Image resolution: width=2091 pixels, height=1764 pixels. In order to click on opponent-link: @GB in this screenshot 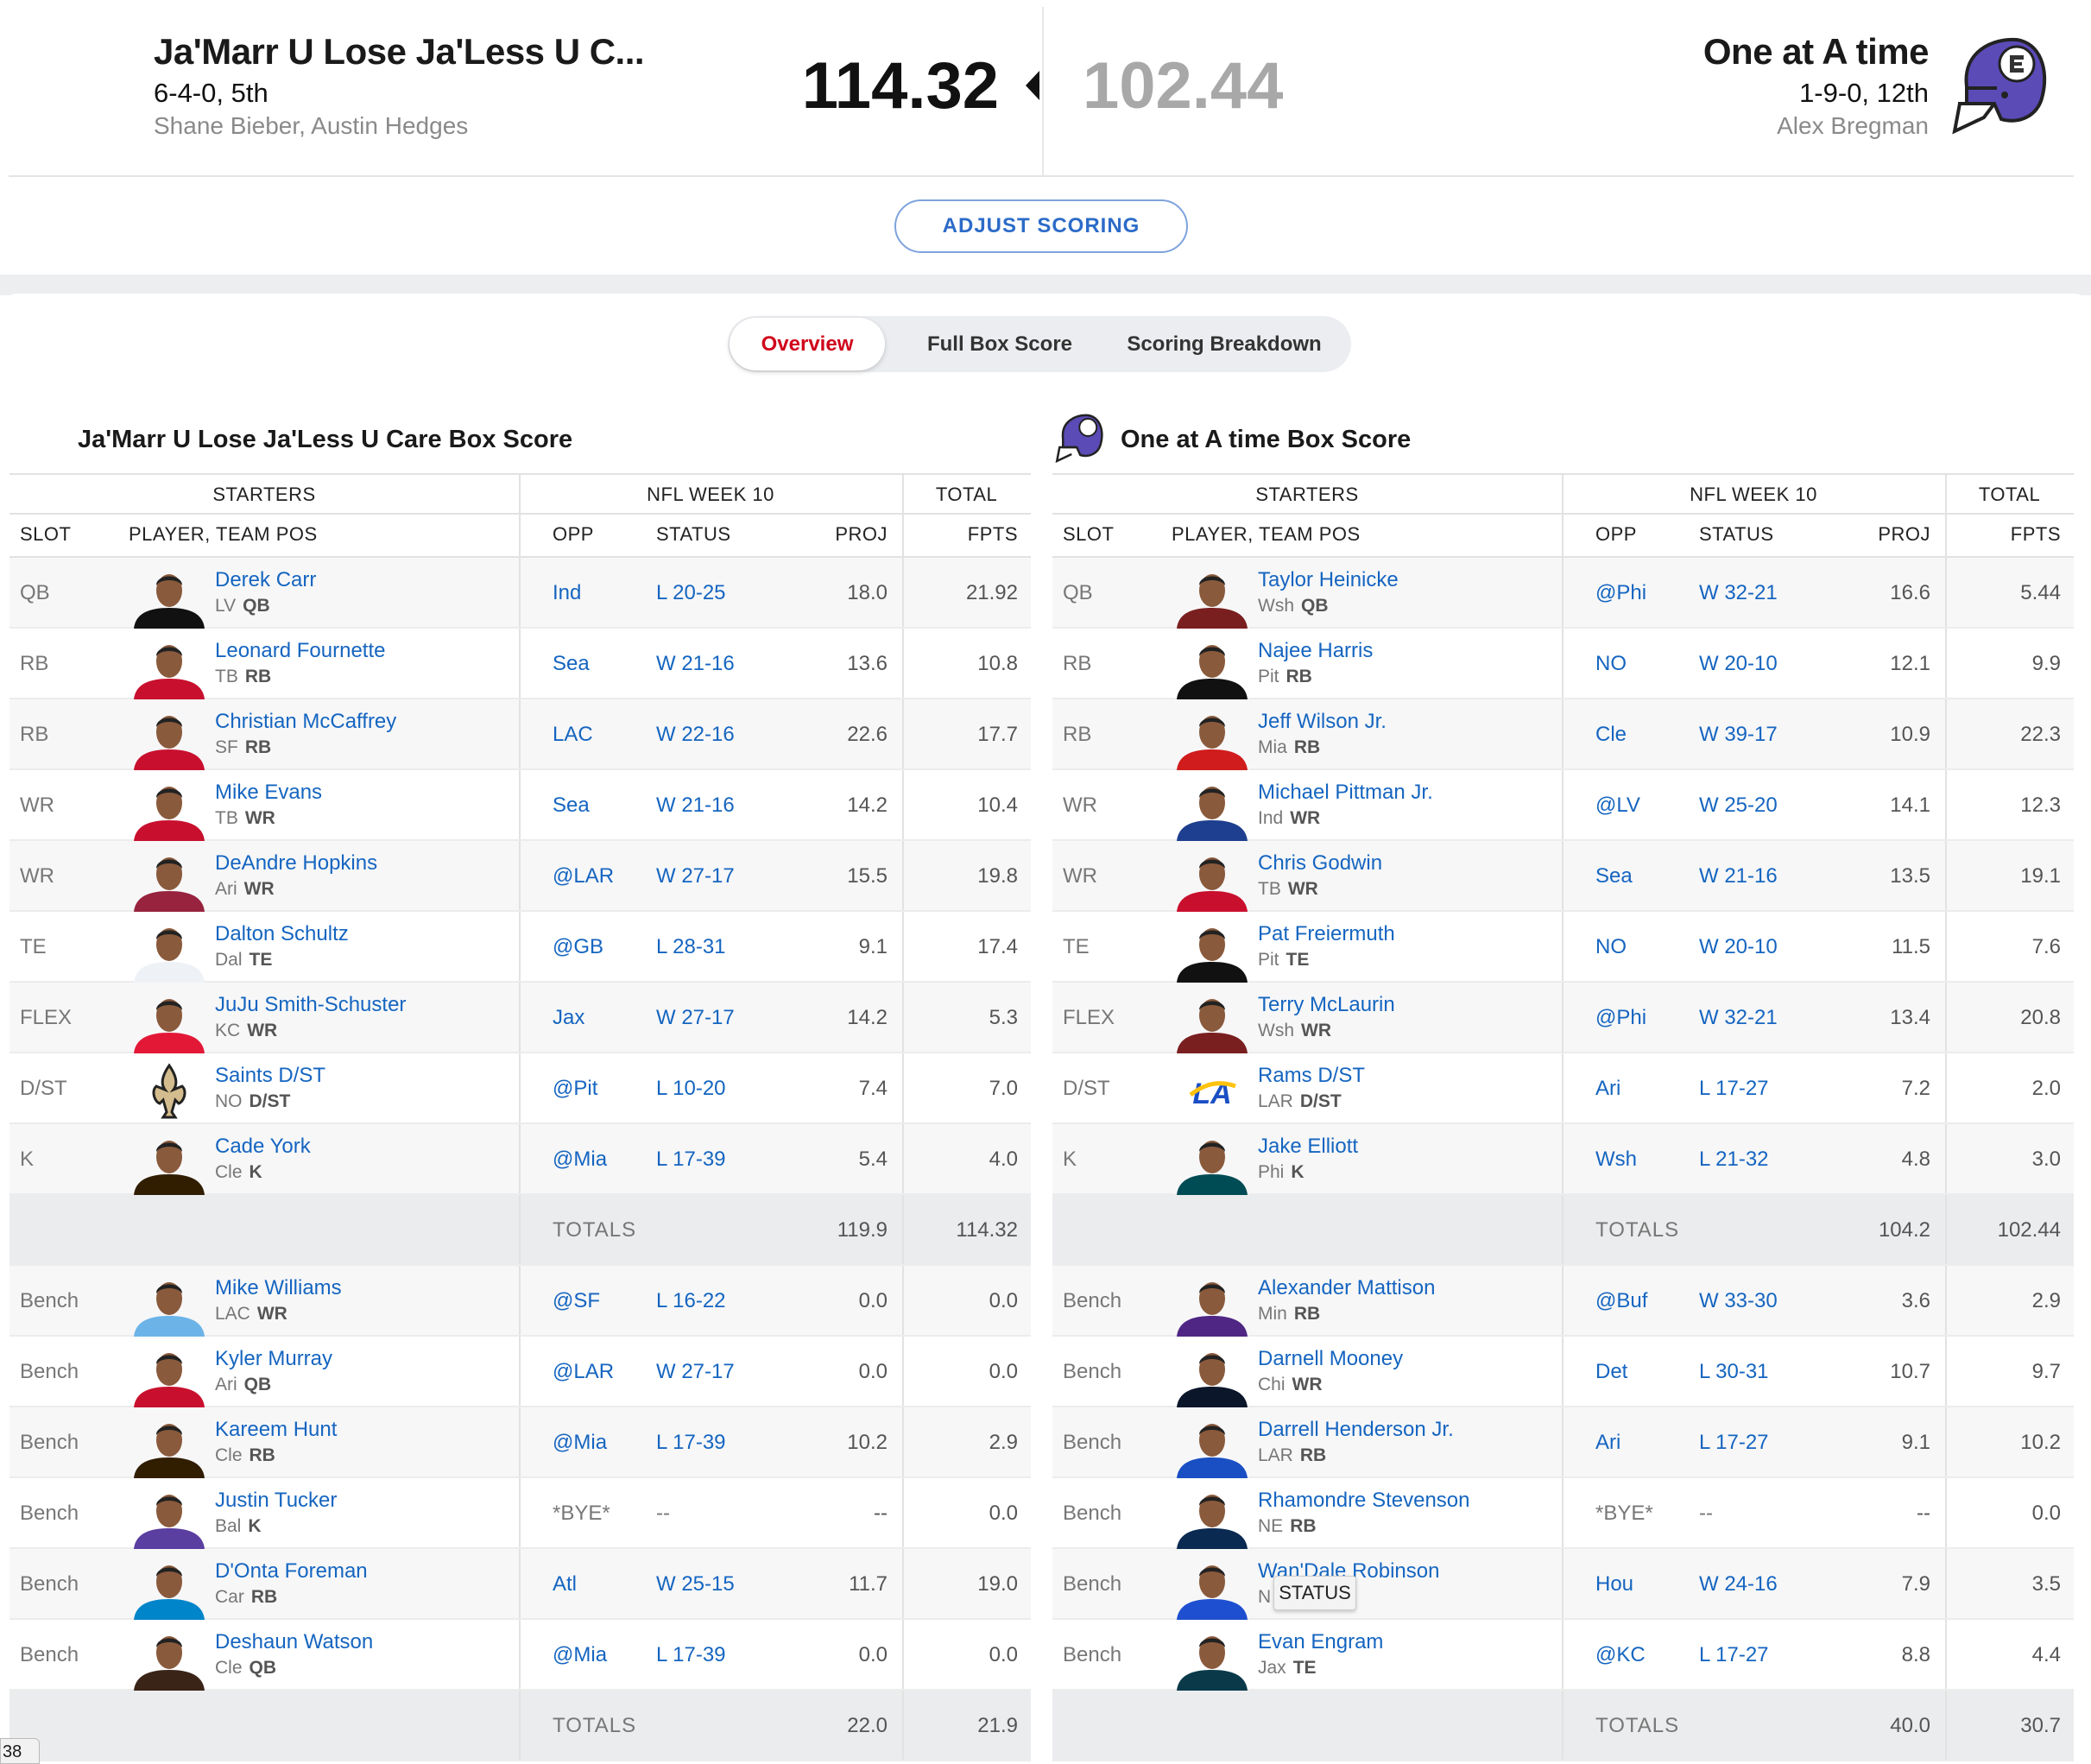, I will do `click(578, 946)`.